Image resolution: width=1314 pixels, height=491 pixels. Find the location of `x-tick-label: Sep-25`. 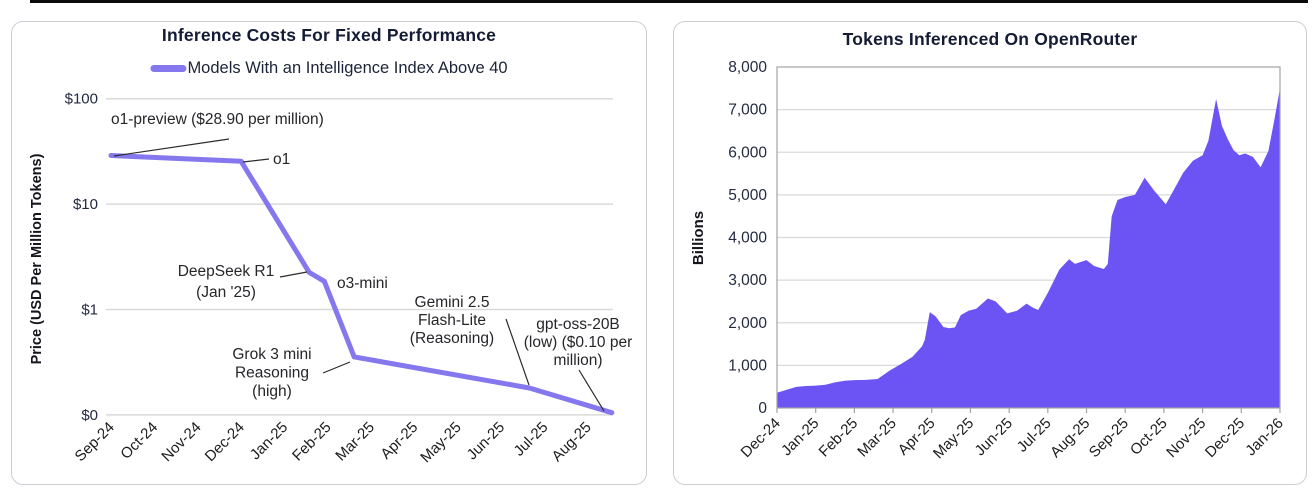

x-tick-label: Sep-25 is located at coordinates (1109, 438).